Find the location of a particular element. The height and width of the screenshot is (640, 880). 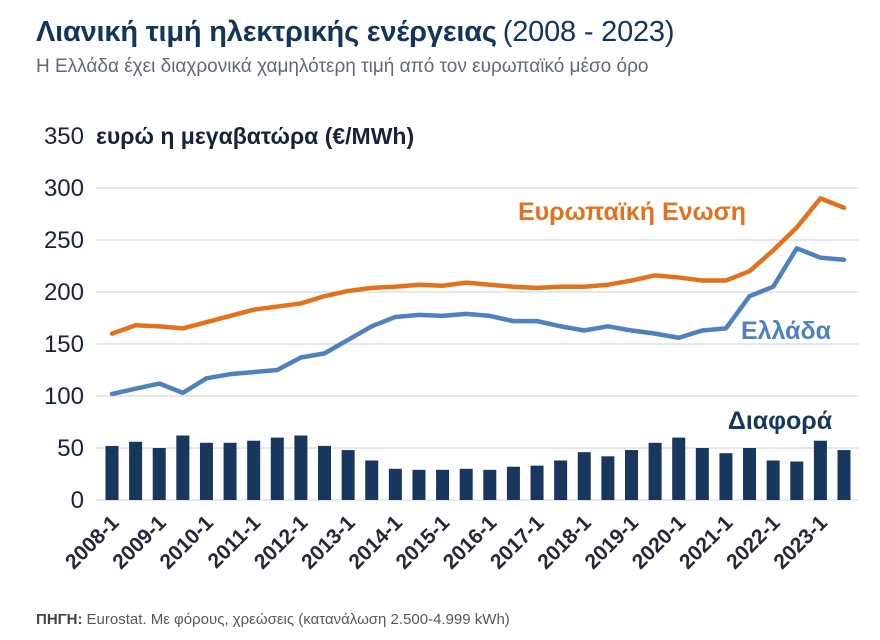

source-label: ΠΗΓΗ: is located at coordinates (59, 619).